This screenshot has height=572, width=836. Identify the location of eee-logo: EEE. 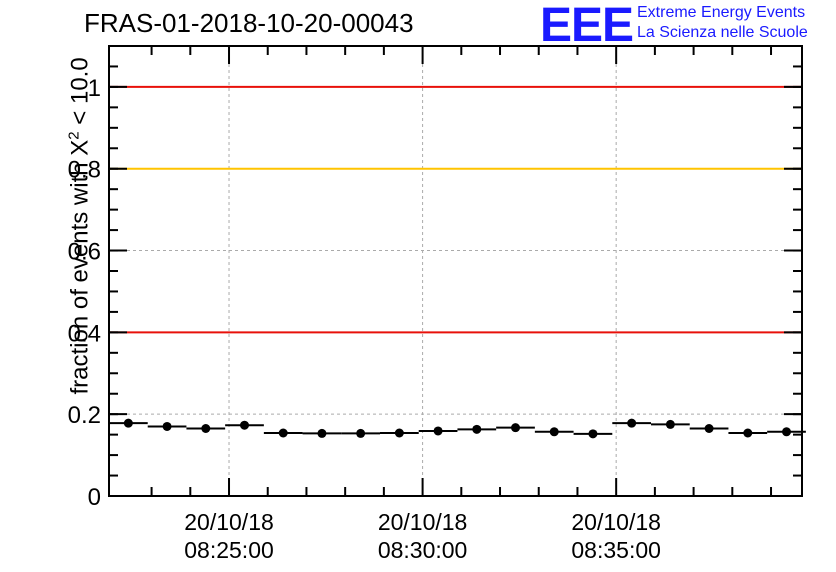
(587, 26).